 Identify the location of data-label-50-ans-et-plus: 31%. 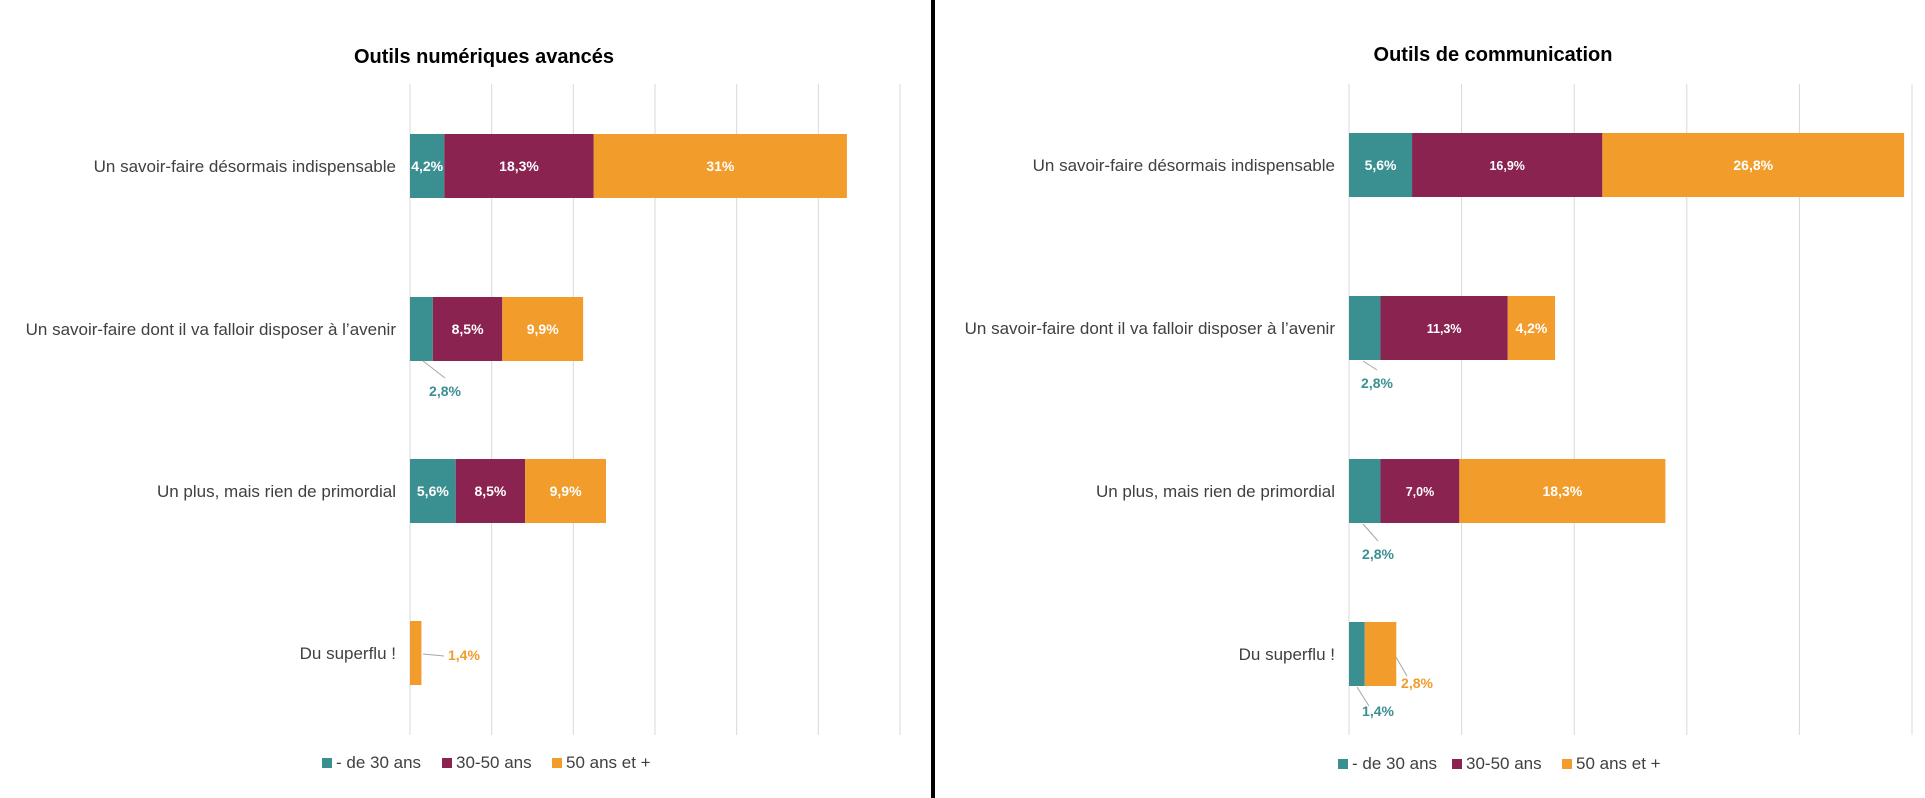
(720, 166).